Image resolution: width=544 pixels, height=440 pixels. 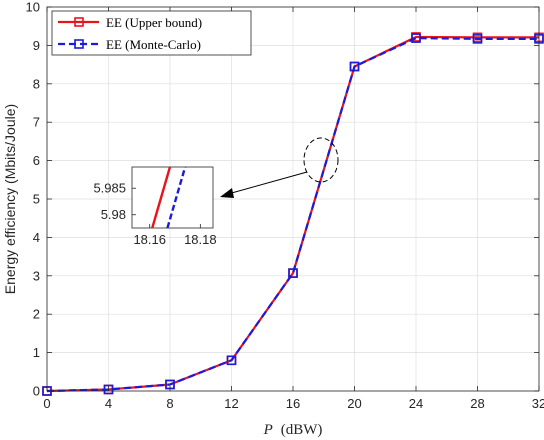 What do you see at coordinates (149, 239) in the screenshot?
I see `inset-x-tick-label: 18.16` at bounding box center [149, 239].